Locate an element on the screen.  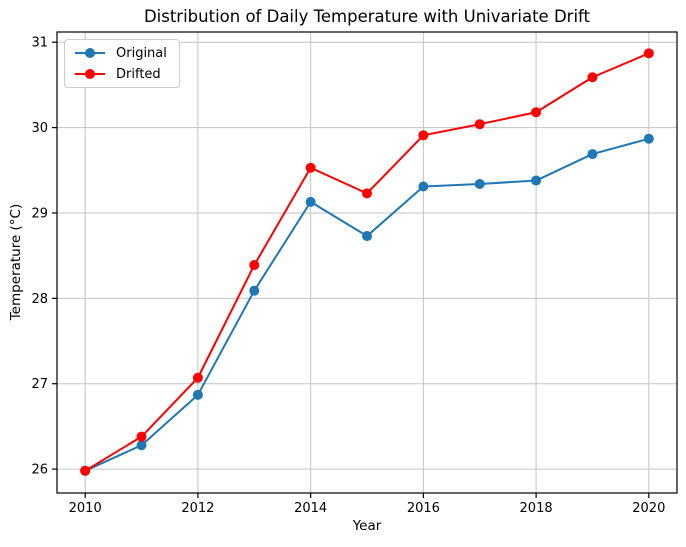
y-tick-label: 26 is located at coordinates (39, 470).